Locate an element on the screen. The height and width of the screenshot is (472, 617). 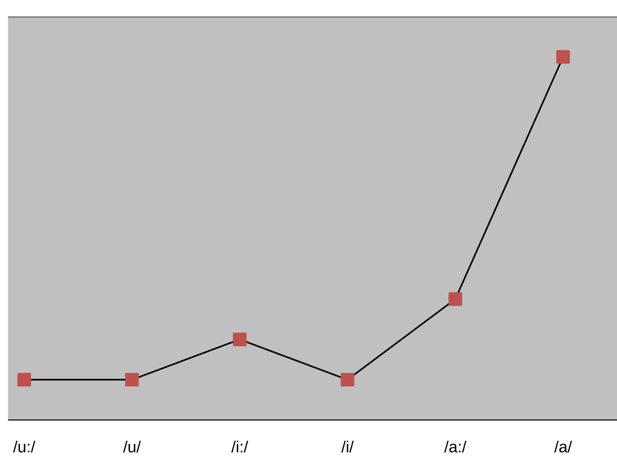
x-tick-label: /i/ is located at coordinates (347, 446).